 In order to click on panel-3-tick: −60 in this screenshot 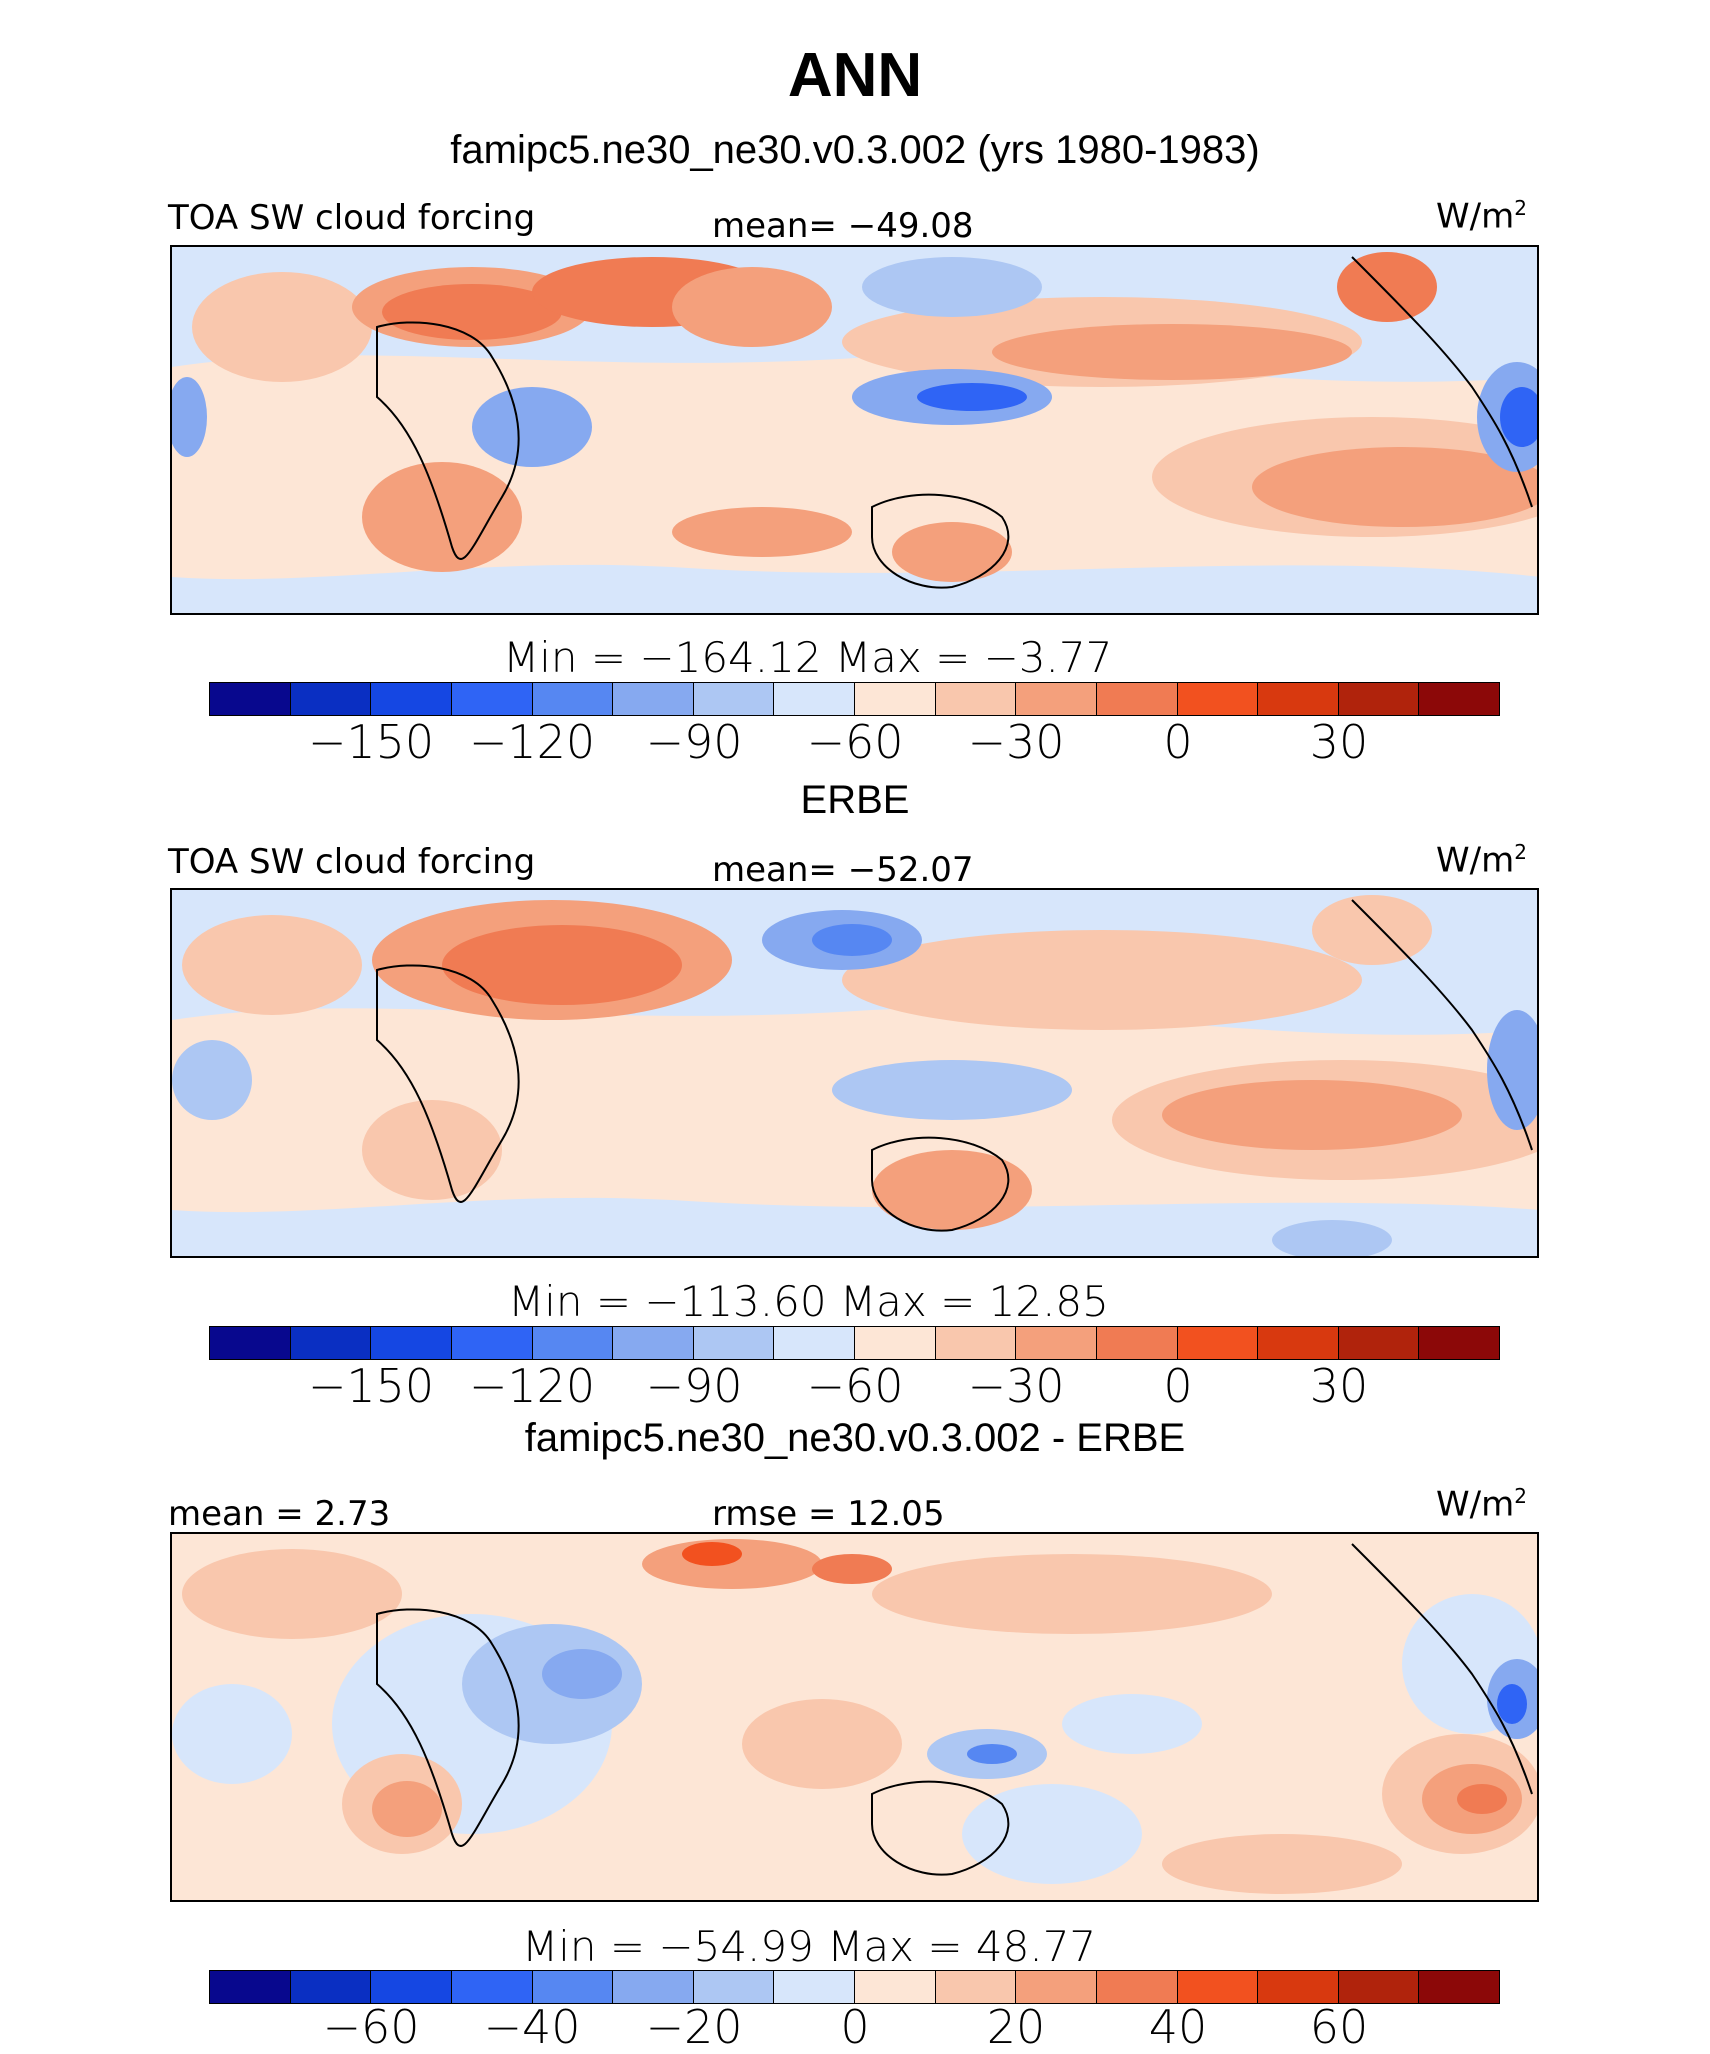, I will do `click(371, 2027)`.